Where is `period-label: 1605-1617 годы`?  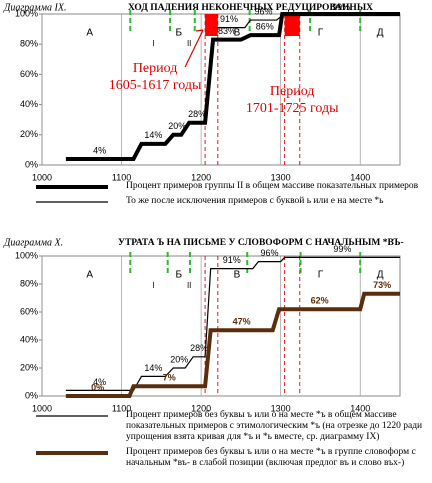 period-label: 1605-1617 годы is located at coordinates (155, 85).